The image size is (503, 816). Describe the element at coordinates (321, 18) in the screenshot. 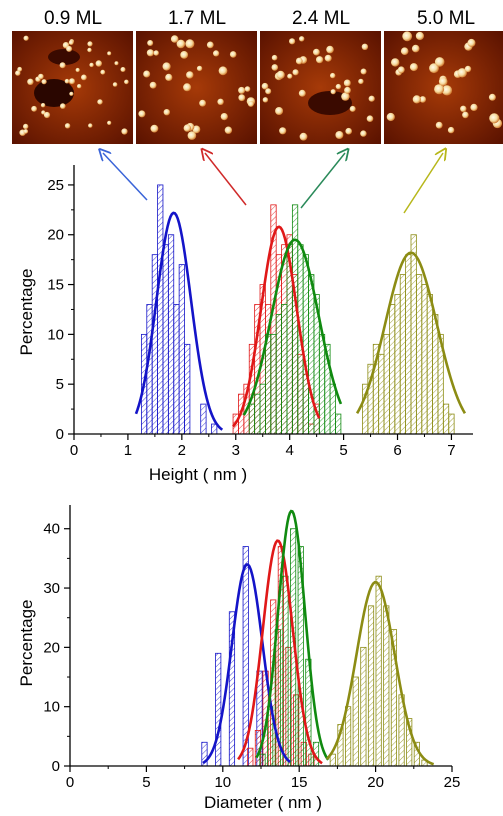

I see `panel-label-2: 2.4 ML` at that location.